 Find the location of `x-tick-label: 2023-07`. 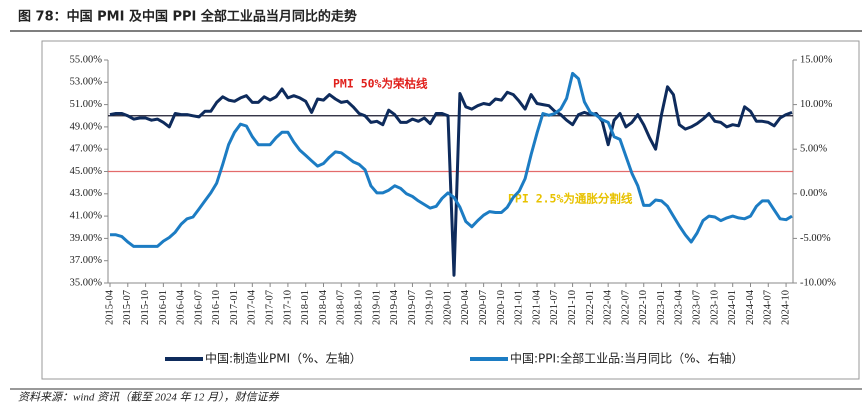

x-tick-label: 2023-07 is located at coordinates (697, 307).